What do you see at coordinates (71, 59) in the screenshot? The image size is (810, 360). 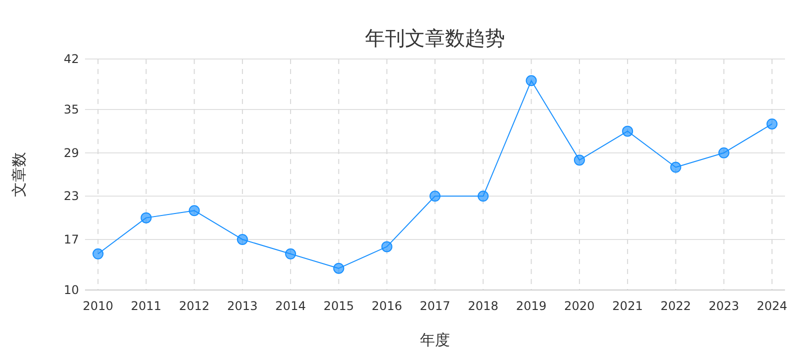 I see `y-tick-label: 42` at bounding box center [71, 59].